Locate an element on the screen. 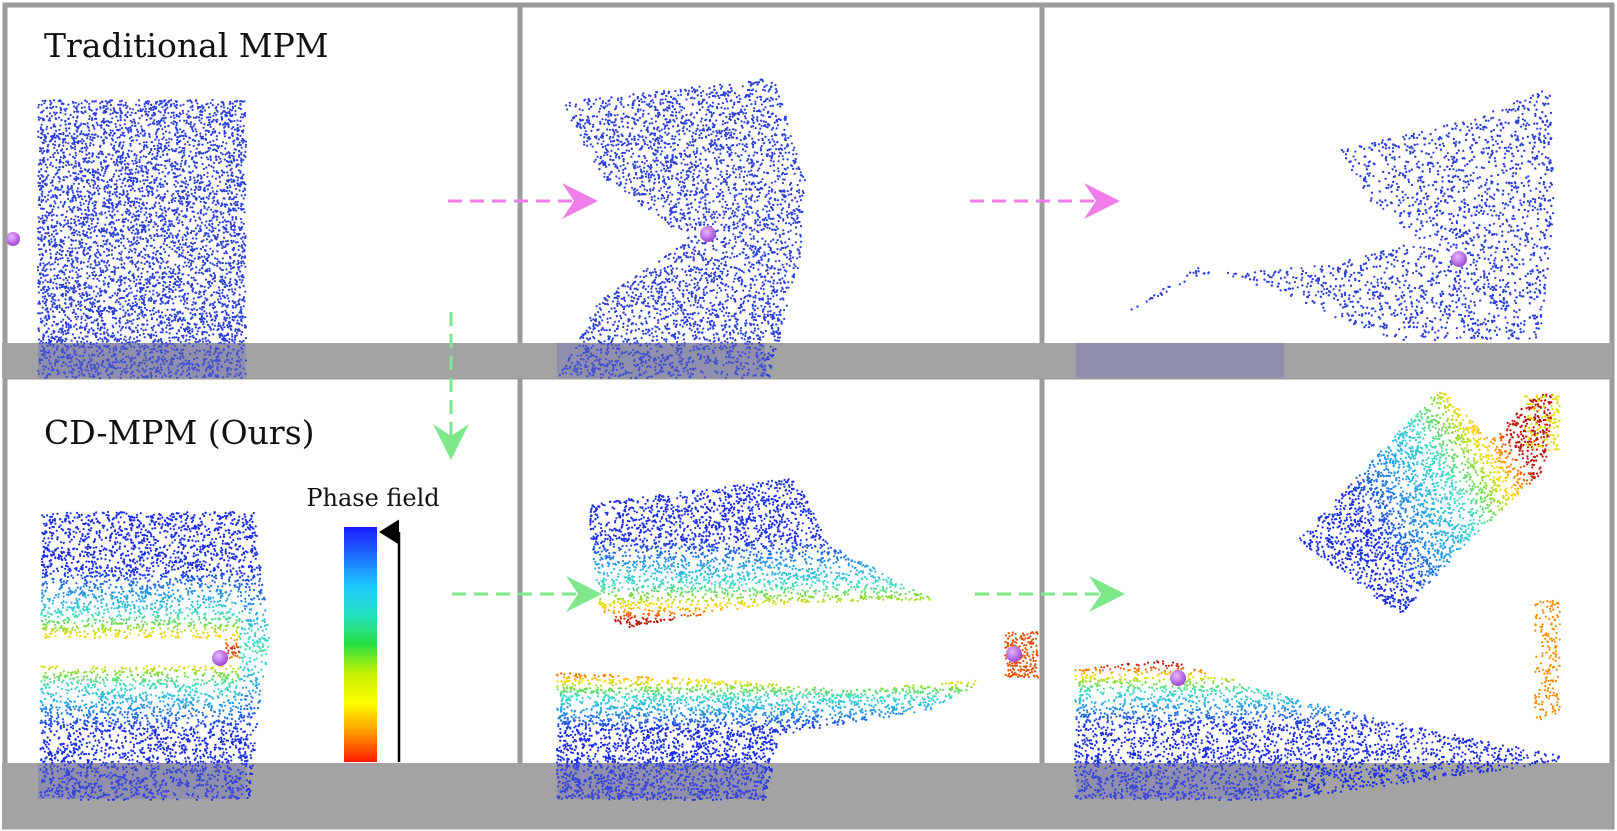 This screenshot has height=831, width=1617. projectile-top-right is located at coordinates (1459, 259).